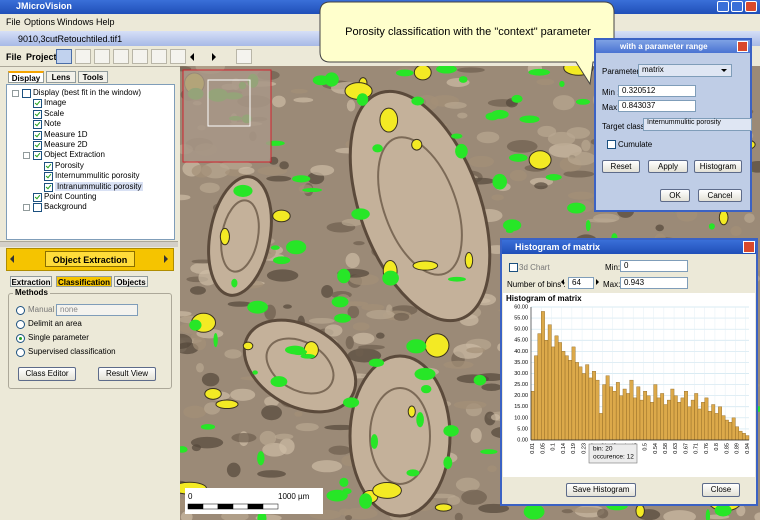  Describe the element at coordinates (40, 22) in the screenshot. I see `menu-item: Options` at that location.